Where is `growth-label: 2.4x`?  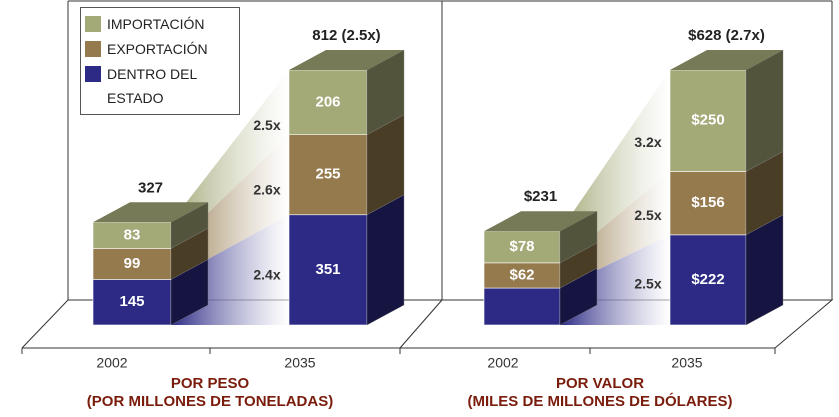
growth-label: 2.4x is located at coordinates (266, 274).